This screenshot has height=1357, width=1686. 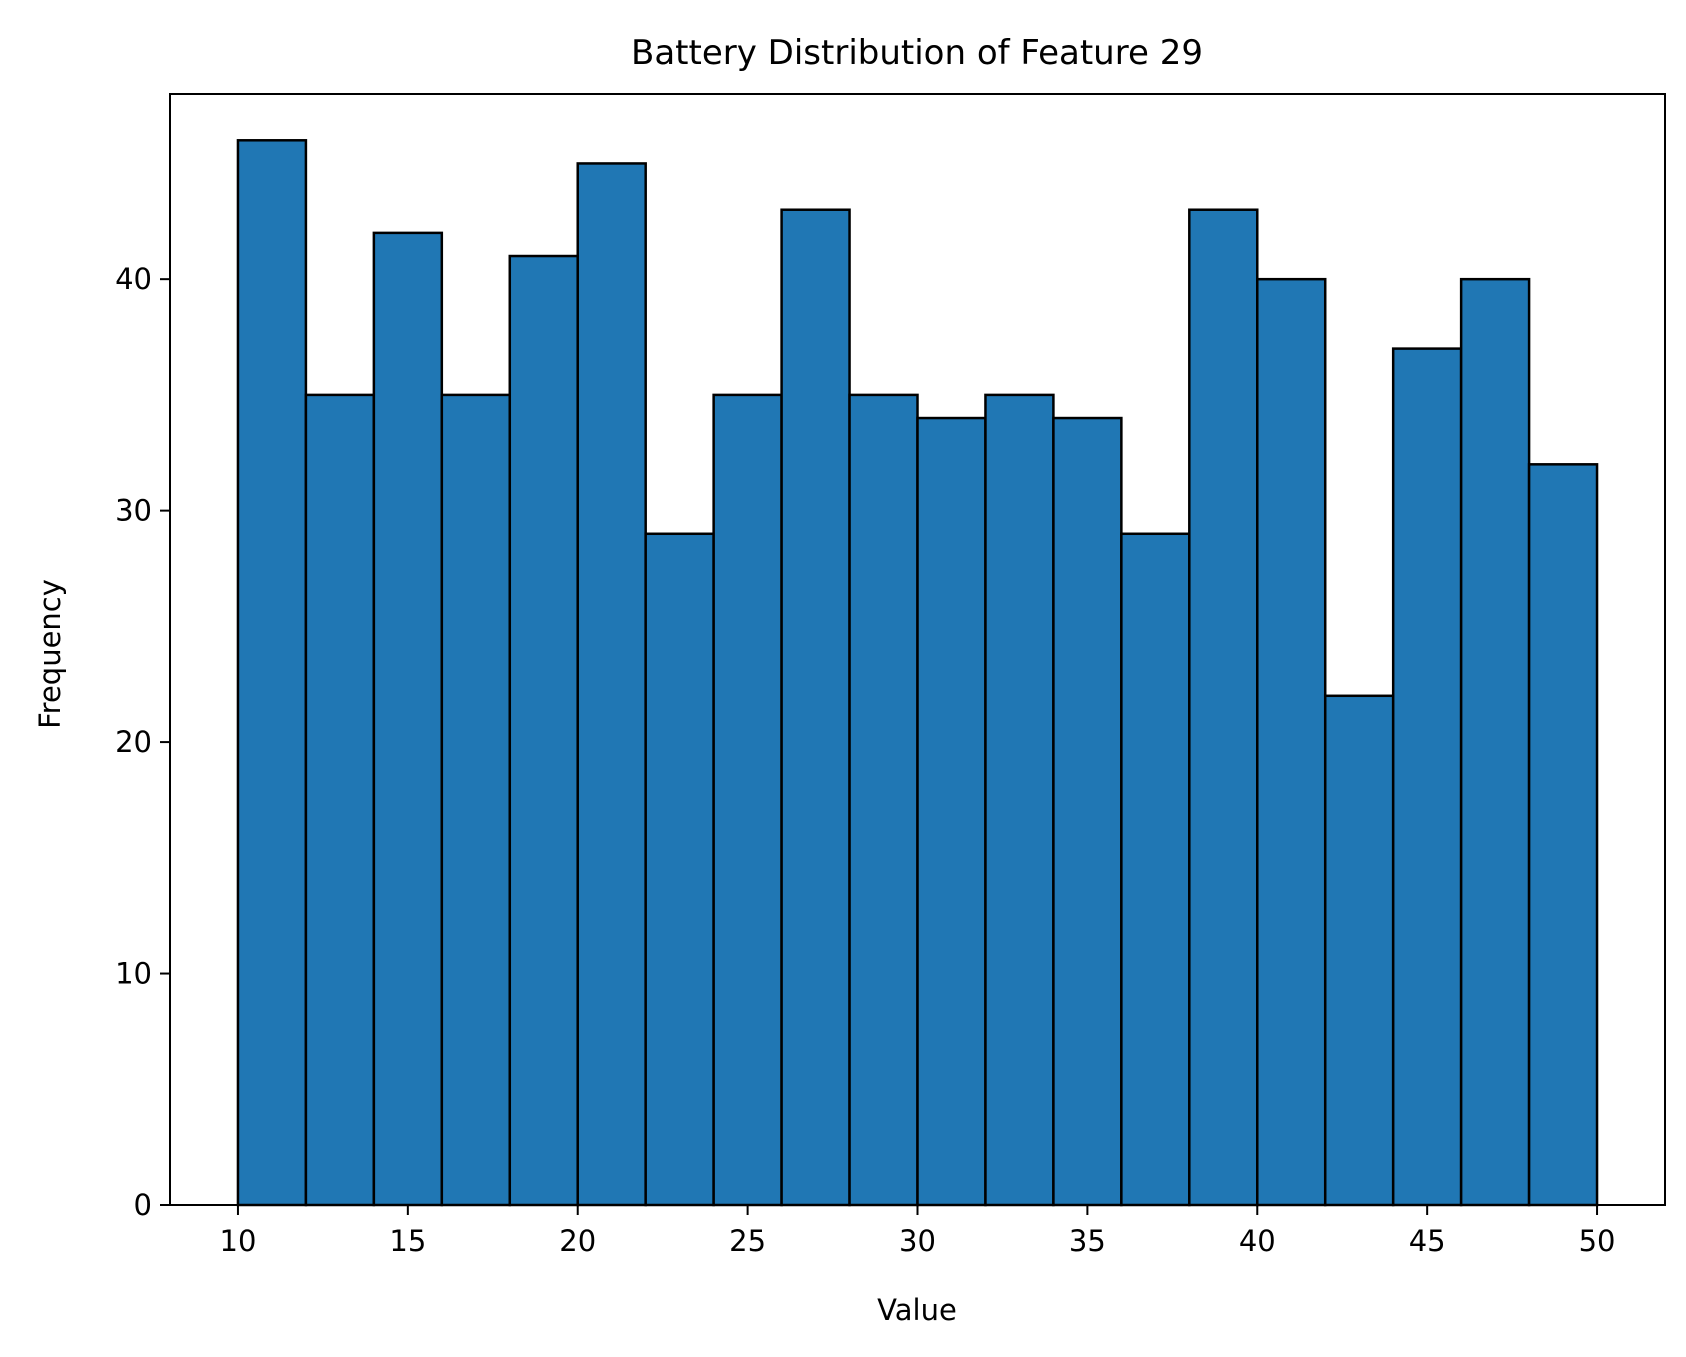 What do you see at coordinates (407, 1241) in the screenshot?
I see `x-tick-label: 15` at bounding box center [407, 1241].